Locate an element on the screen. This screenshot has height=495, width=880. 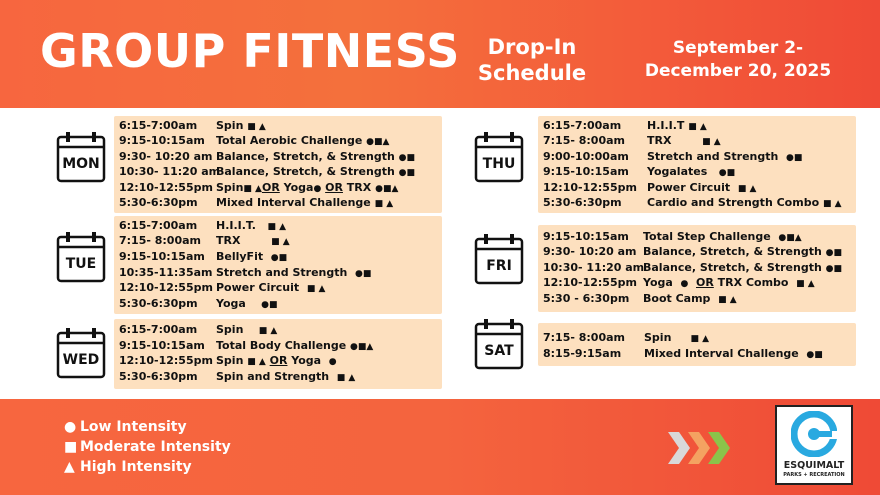
legend-moderate: ■ Moderate Intensity is located at coordinates (147, 447).